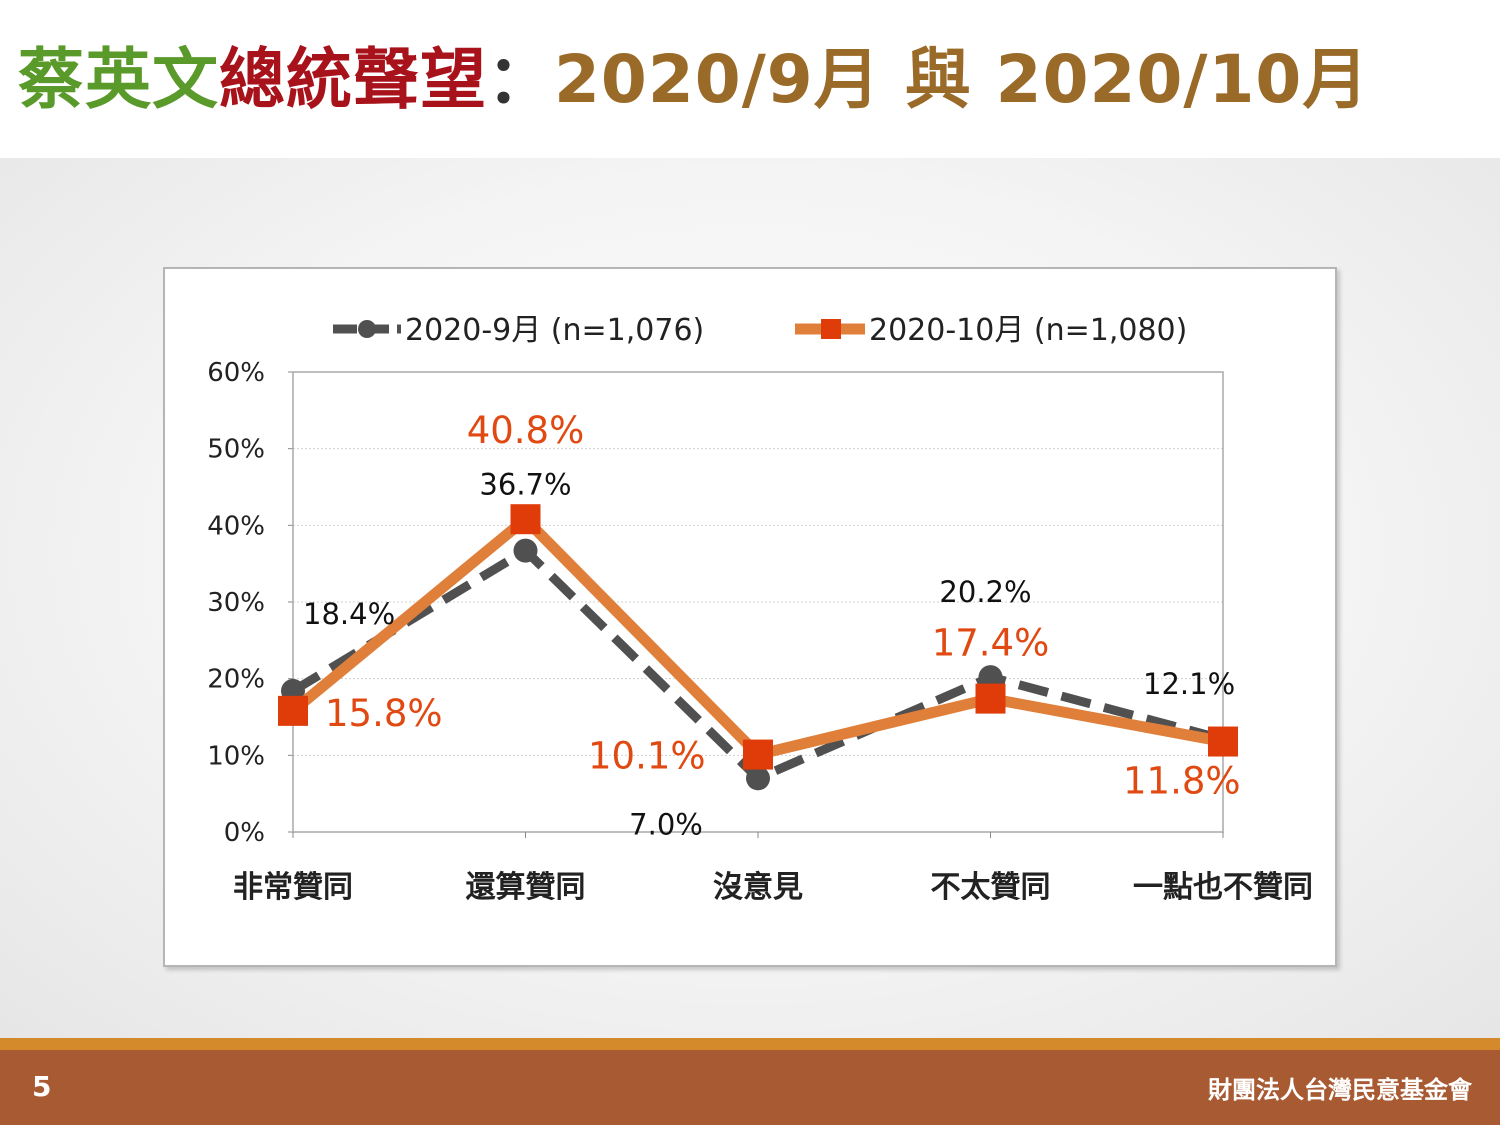  Describe the element at coordinates (1189, 684) in the screenshot. I see `data-label-2020-09: 12.1%` at that location.